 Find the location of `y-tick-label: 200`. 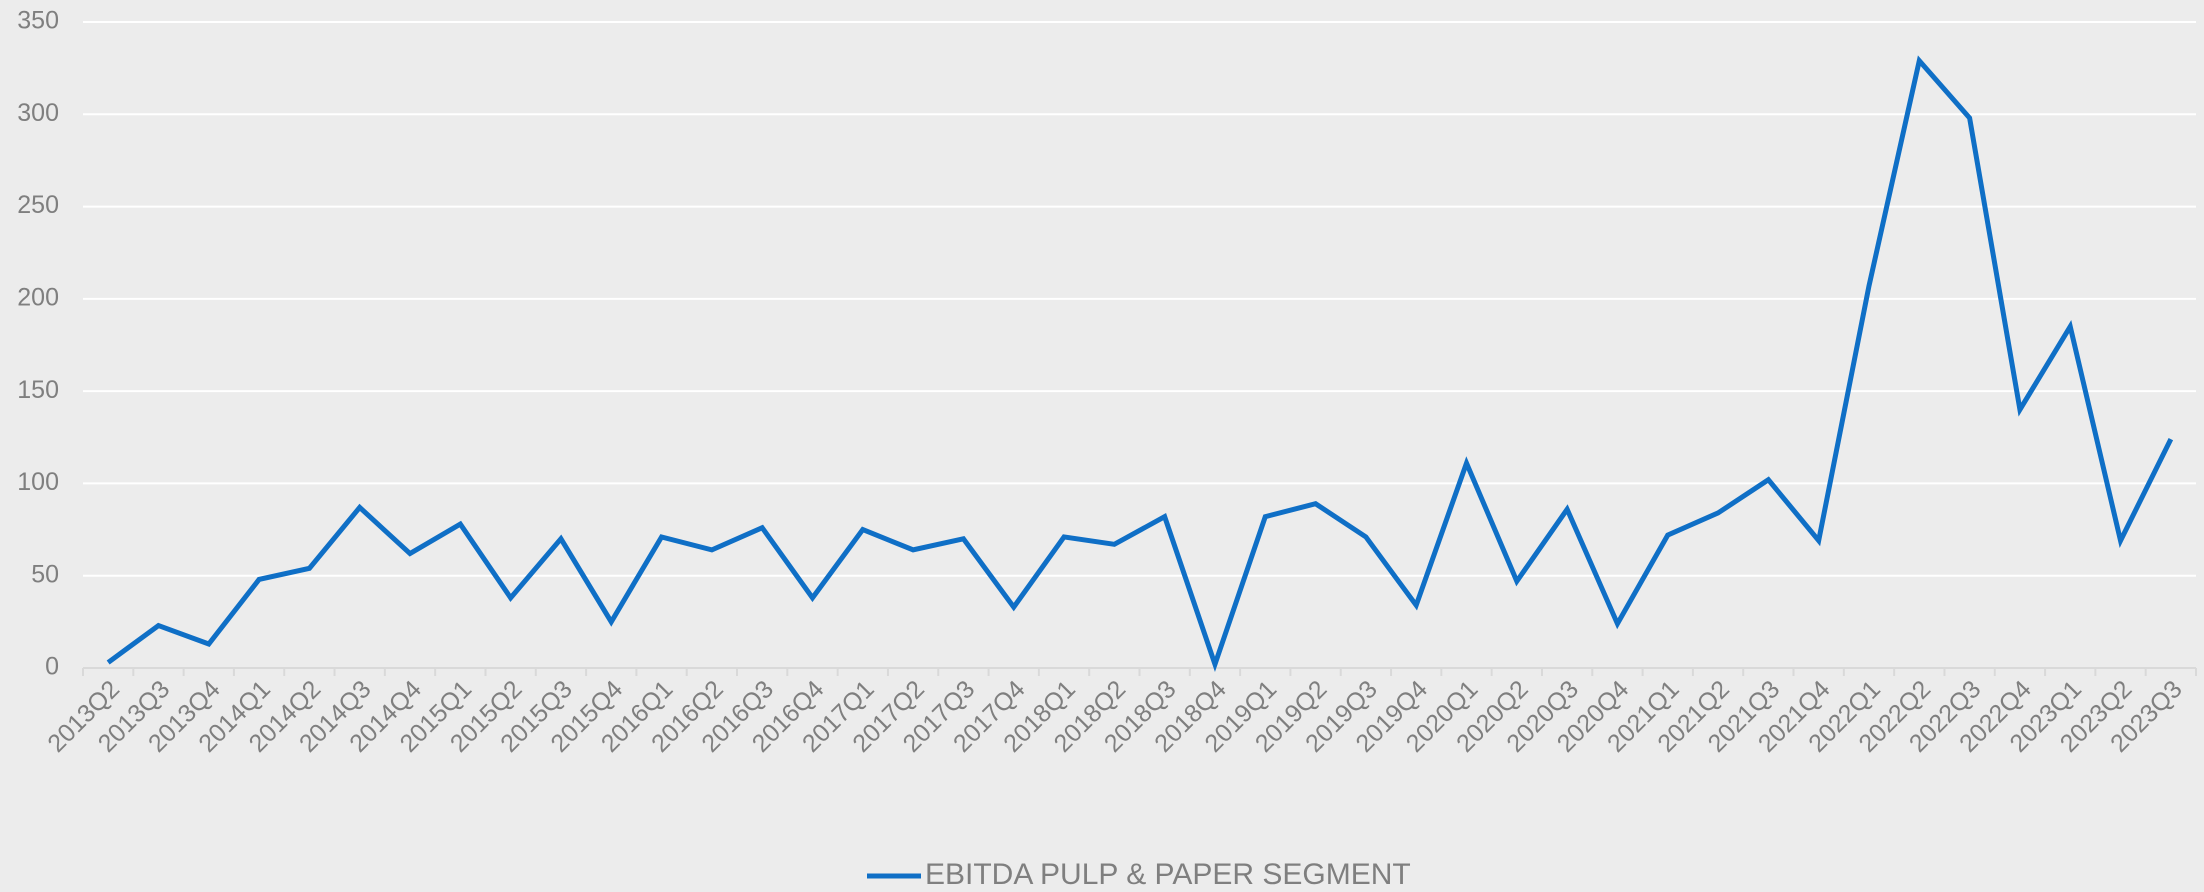

y-tick-label: 200 is located at coordinates (38, 297).